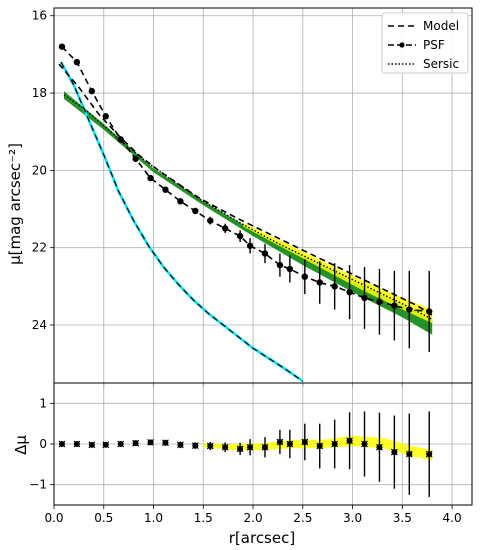 The image size is (484, 550). What do you see at coordinates (302, 518) in the screenshot?
I see `x-tick-label: 2.5` at bounding box center [302, 518].